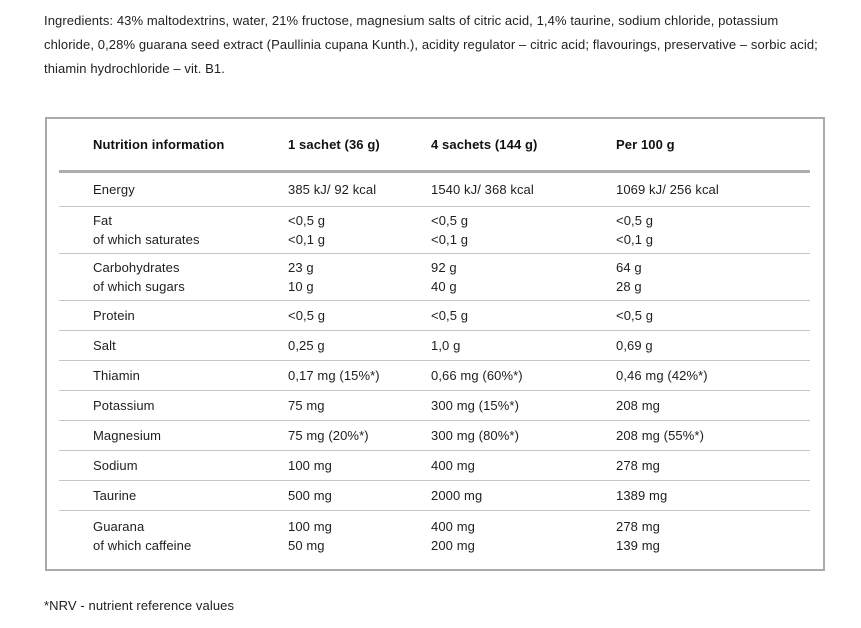  I want to click on value-cell: 75 mg, so click(306, 405).